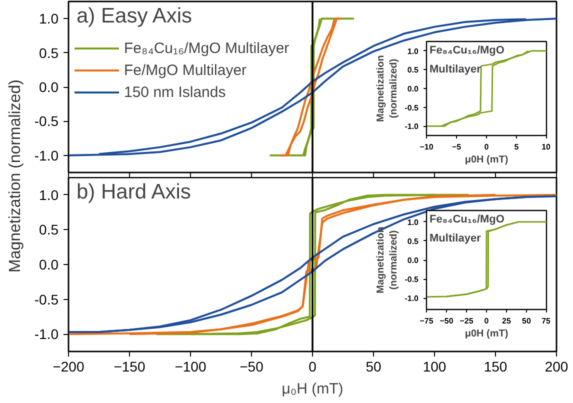 The image size is (573, 403). What do you see at coordinates (556, 366) in the screenshot?
I see `x-tick-label: 200` at bounding box center [556, 366].